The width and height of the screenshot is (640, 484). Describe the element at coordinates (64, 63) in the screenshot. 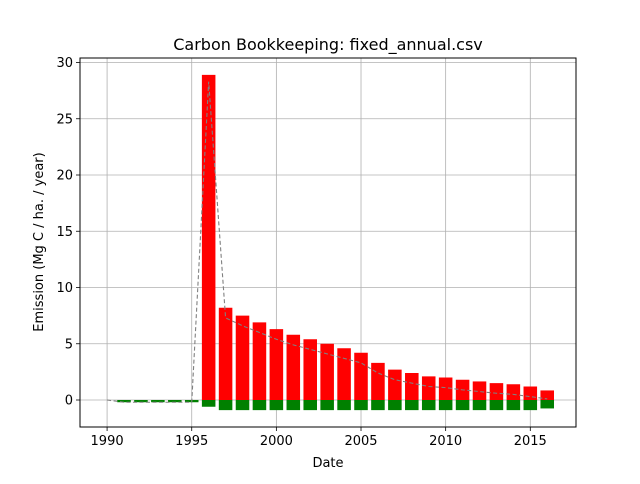

I see `y-tick-label: 30` at that location.